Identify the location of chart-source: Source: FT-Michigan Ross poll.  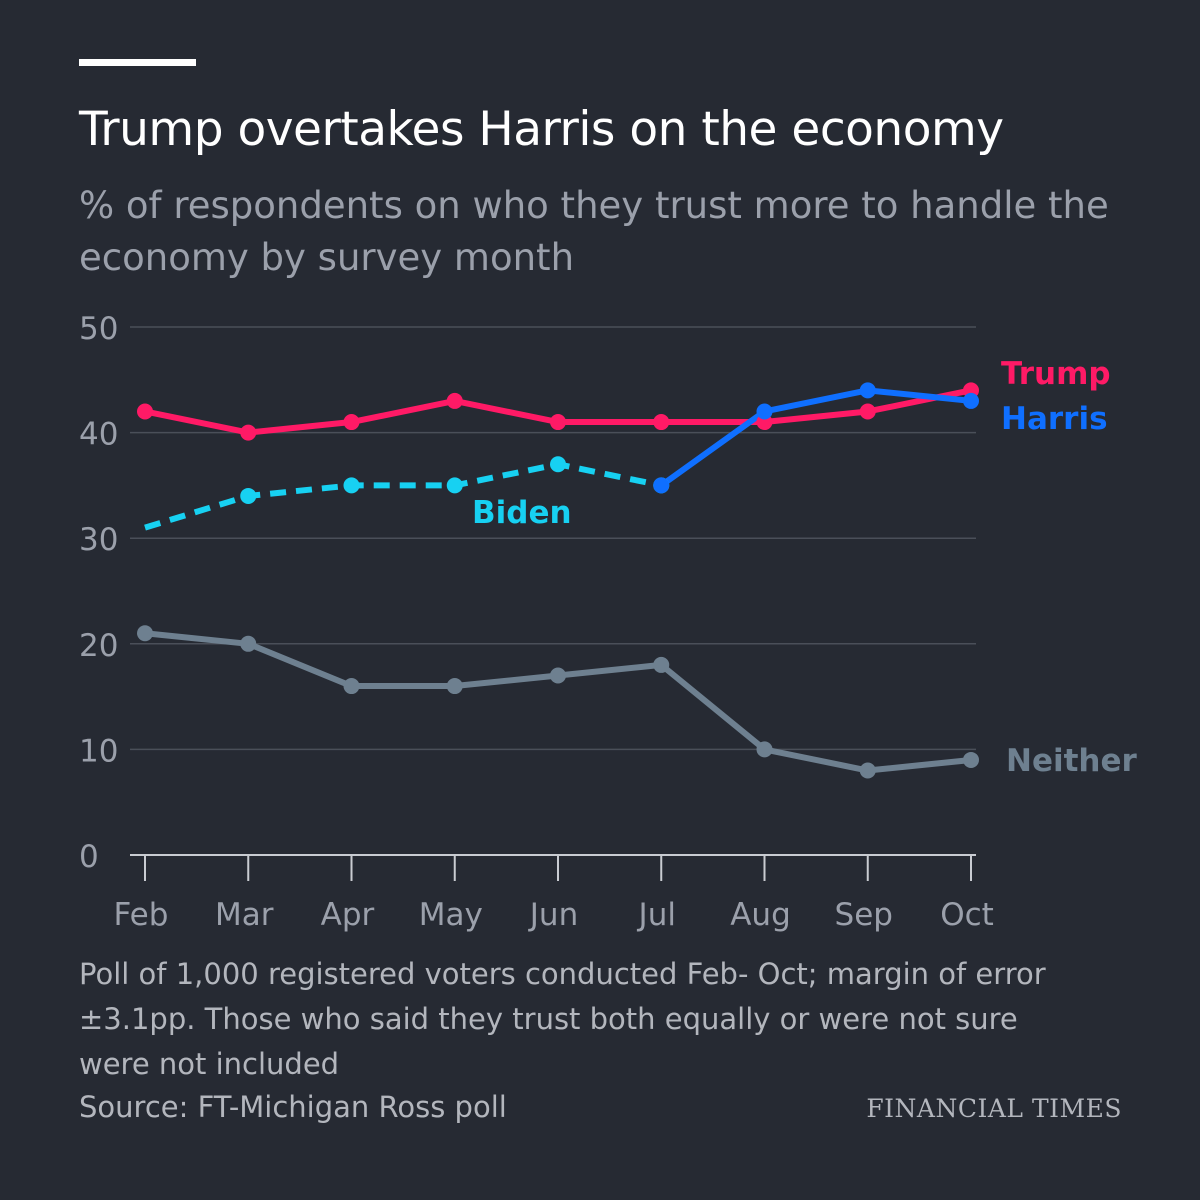
(293, 1107).